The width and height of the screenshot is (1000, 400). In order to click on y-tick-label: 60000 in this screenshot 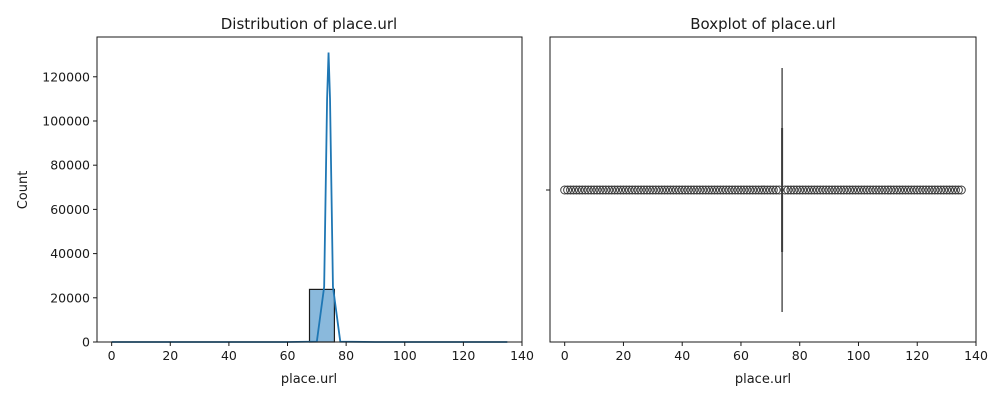, I will do `click(70, 209)`.